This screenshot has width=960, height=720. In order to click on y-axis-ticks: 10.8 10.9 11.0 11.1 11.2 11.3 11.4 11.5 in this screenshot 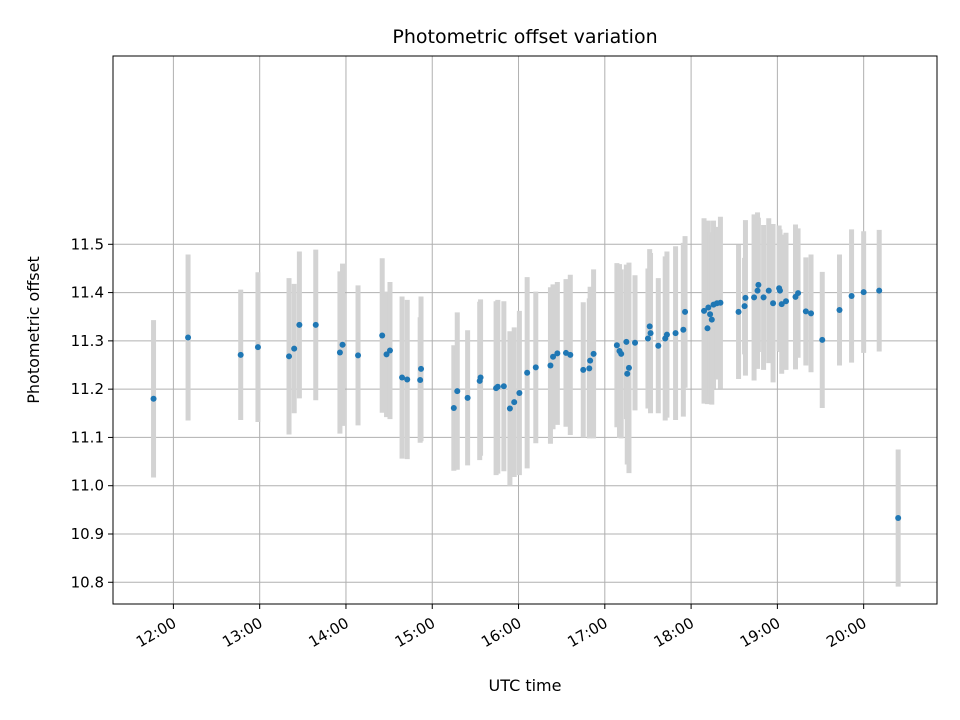, I will do `click(92, 413)`.